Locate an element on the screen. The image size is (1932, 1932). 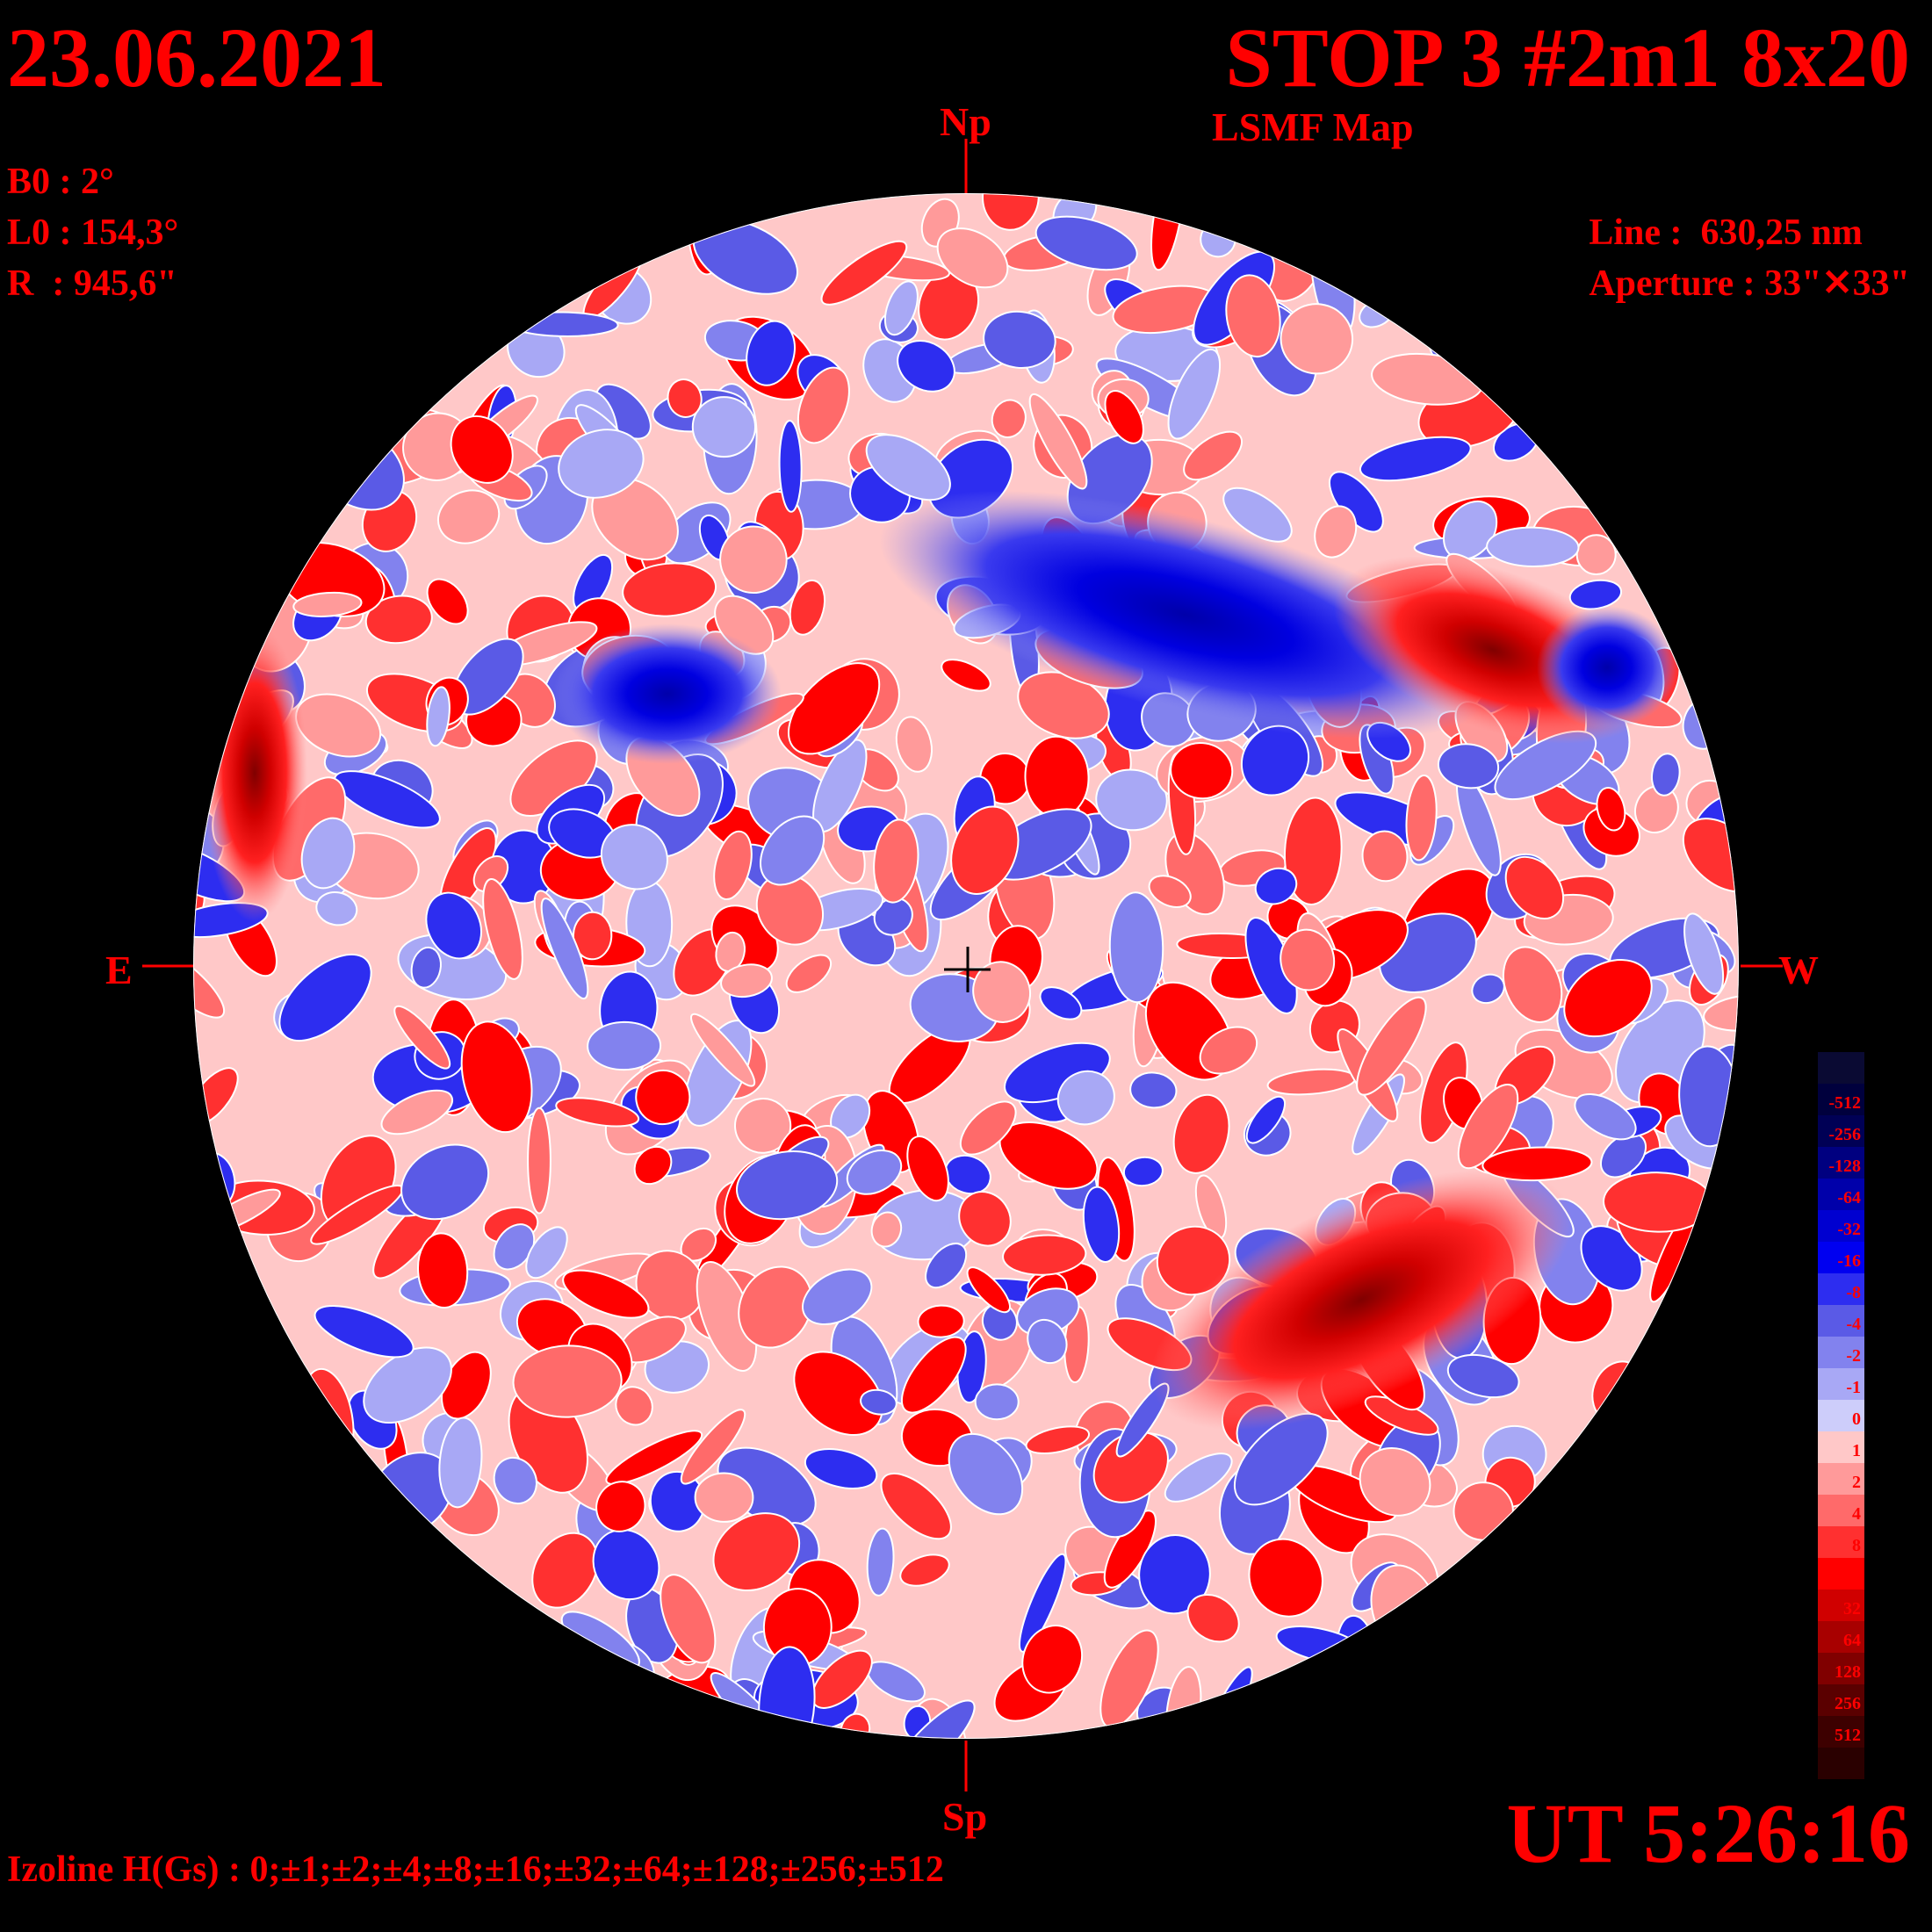
l0-parameter: L0 : 154,3° is located at coordinates (93, 233).